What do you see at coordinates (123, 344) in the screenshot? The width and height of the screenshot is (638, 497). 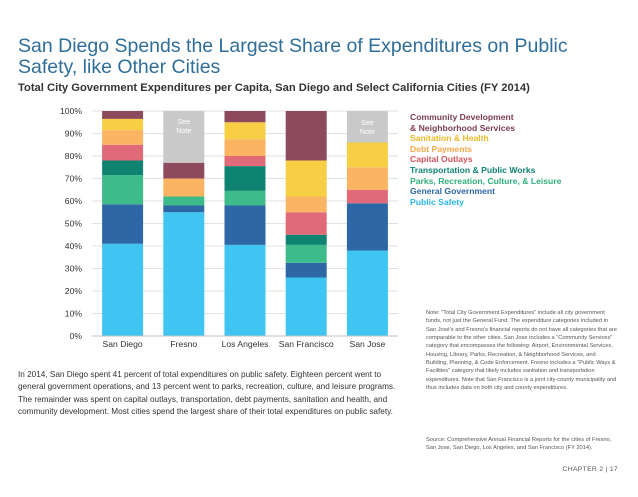 I see `x-tick-label: San Diego` at bounding box center [123, 344].